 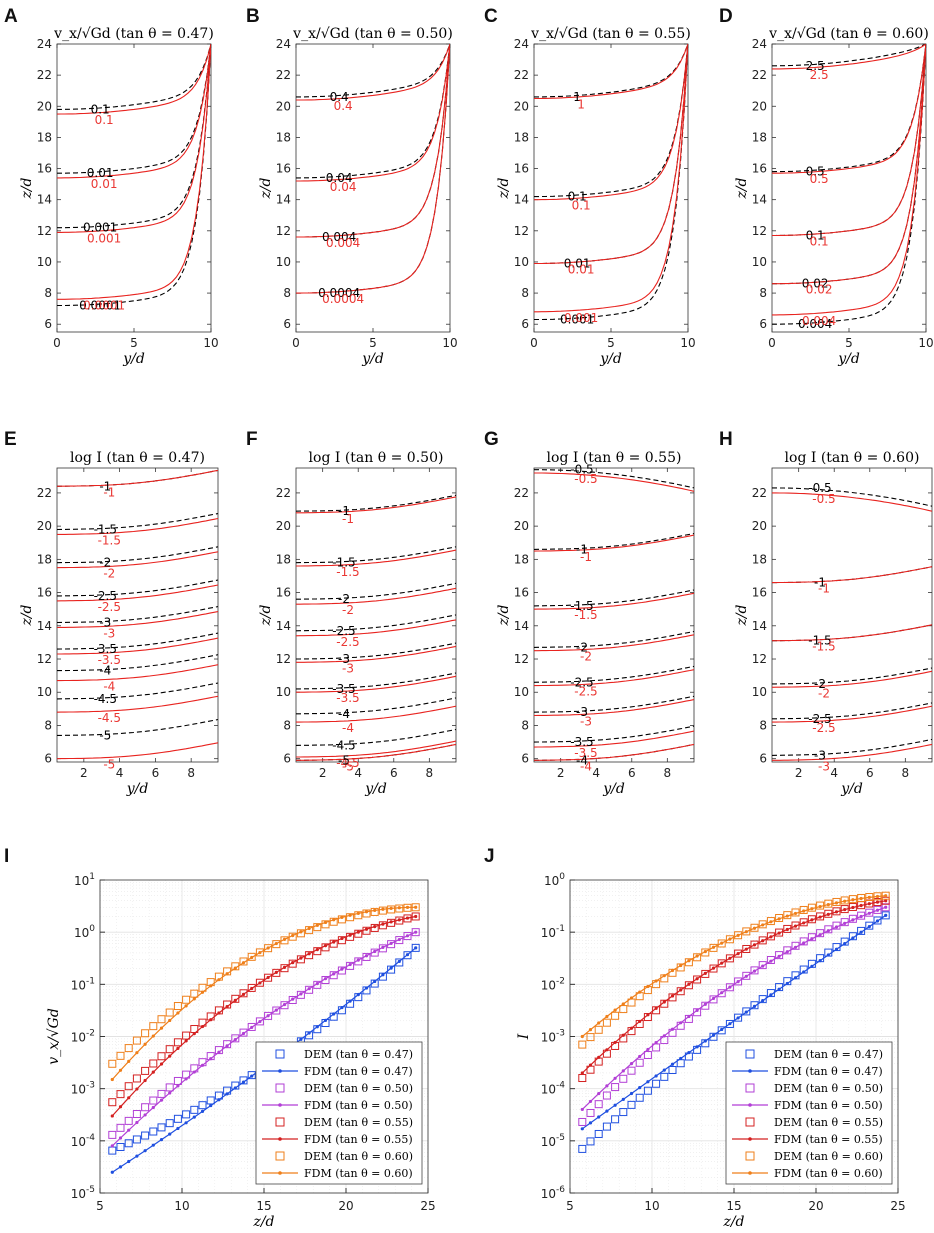 What do you see at coordinates (750, 1122) in the screenshot?
I see `legend-dem-marker` at bounding box center [750, 1122].